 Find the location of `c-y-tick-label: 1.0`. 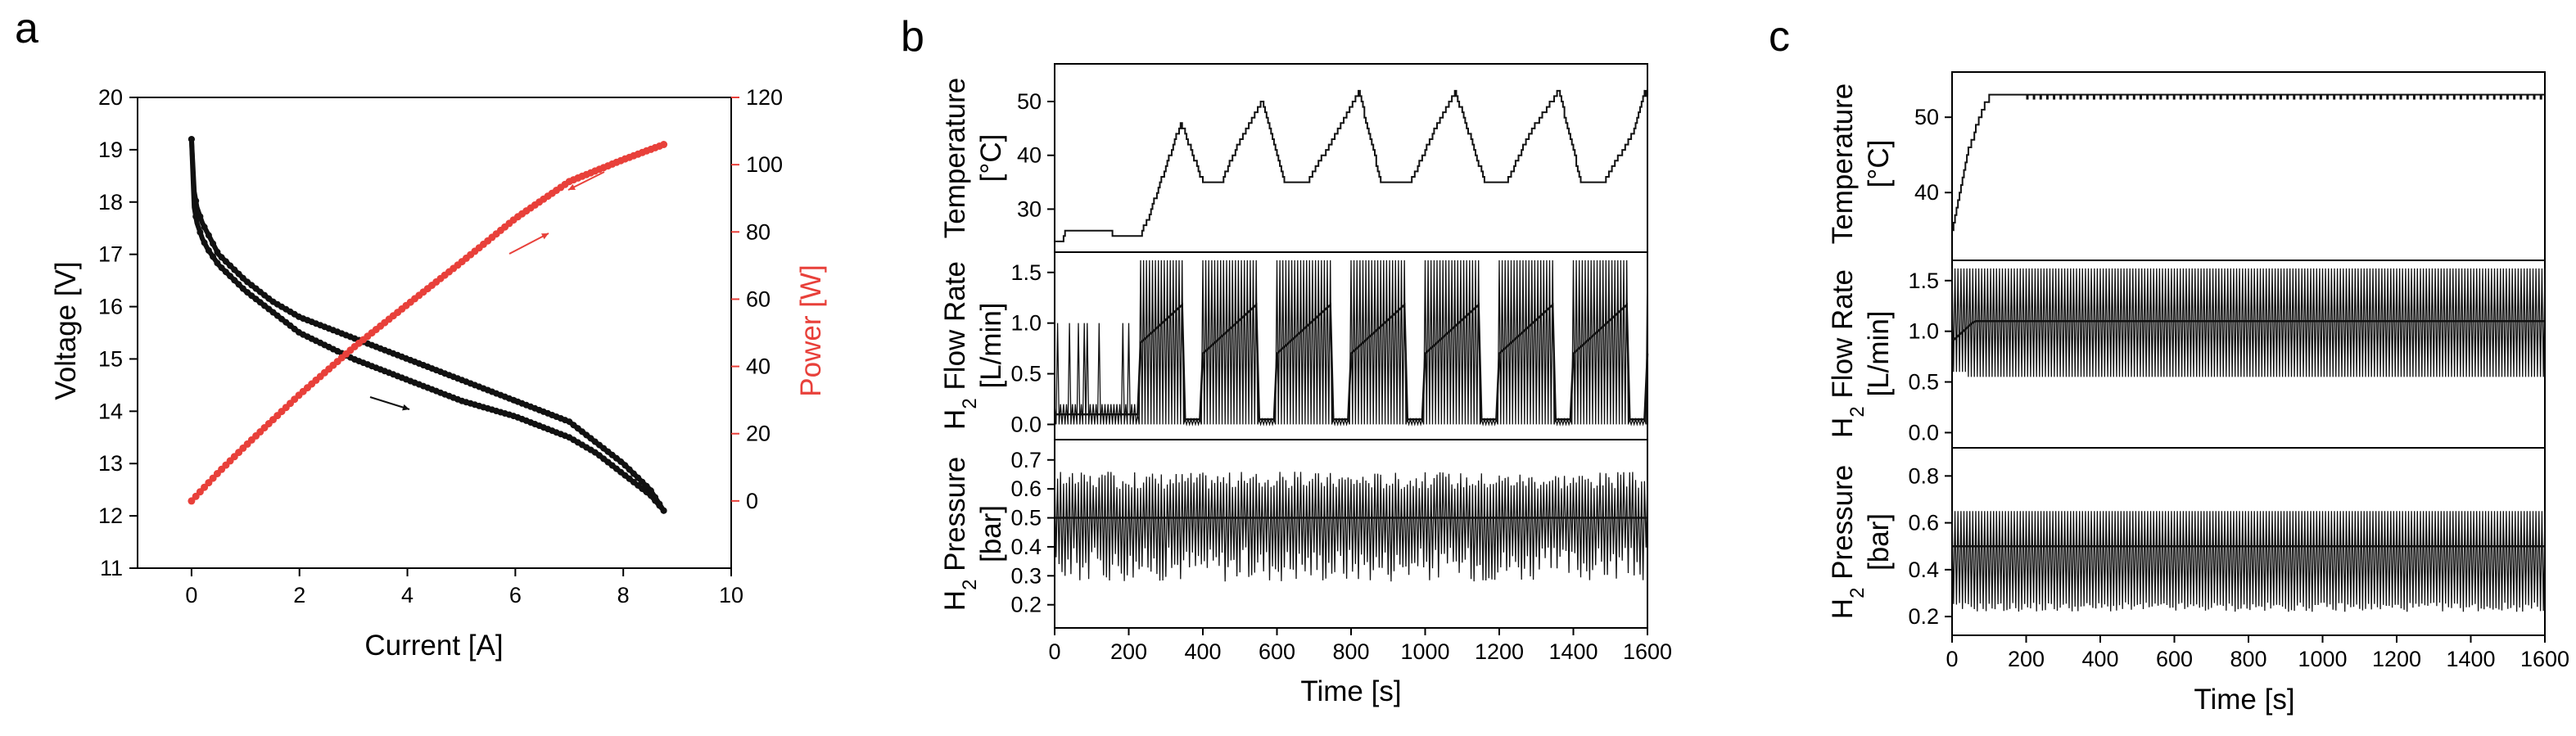

c-y-tick-label: 1.0 is located at coordinates (1924, 331).